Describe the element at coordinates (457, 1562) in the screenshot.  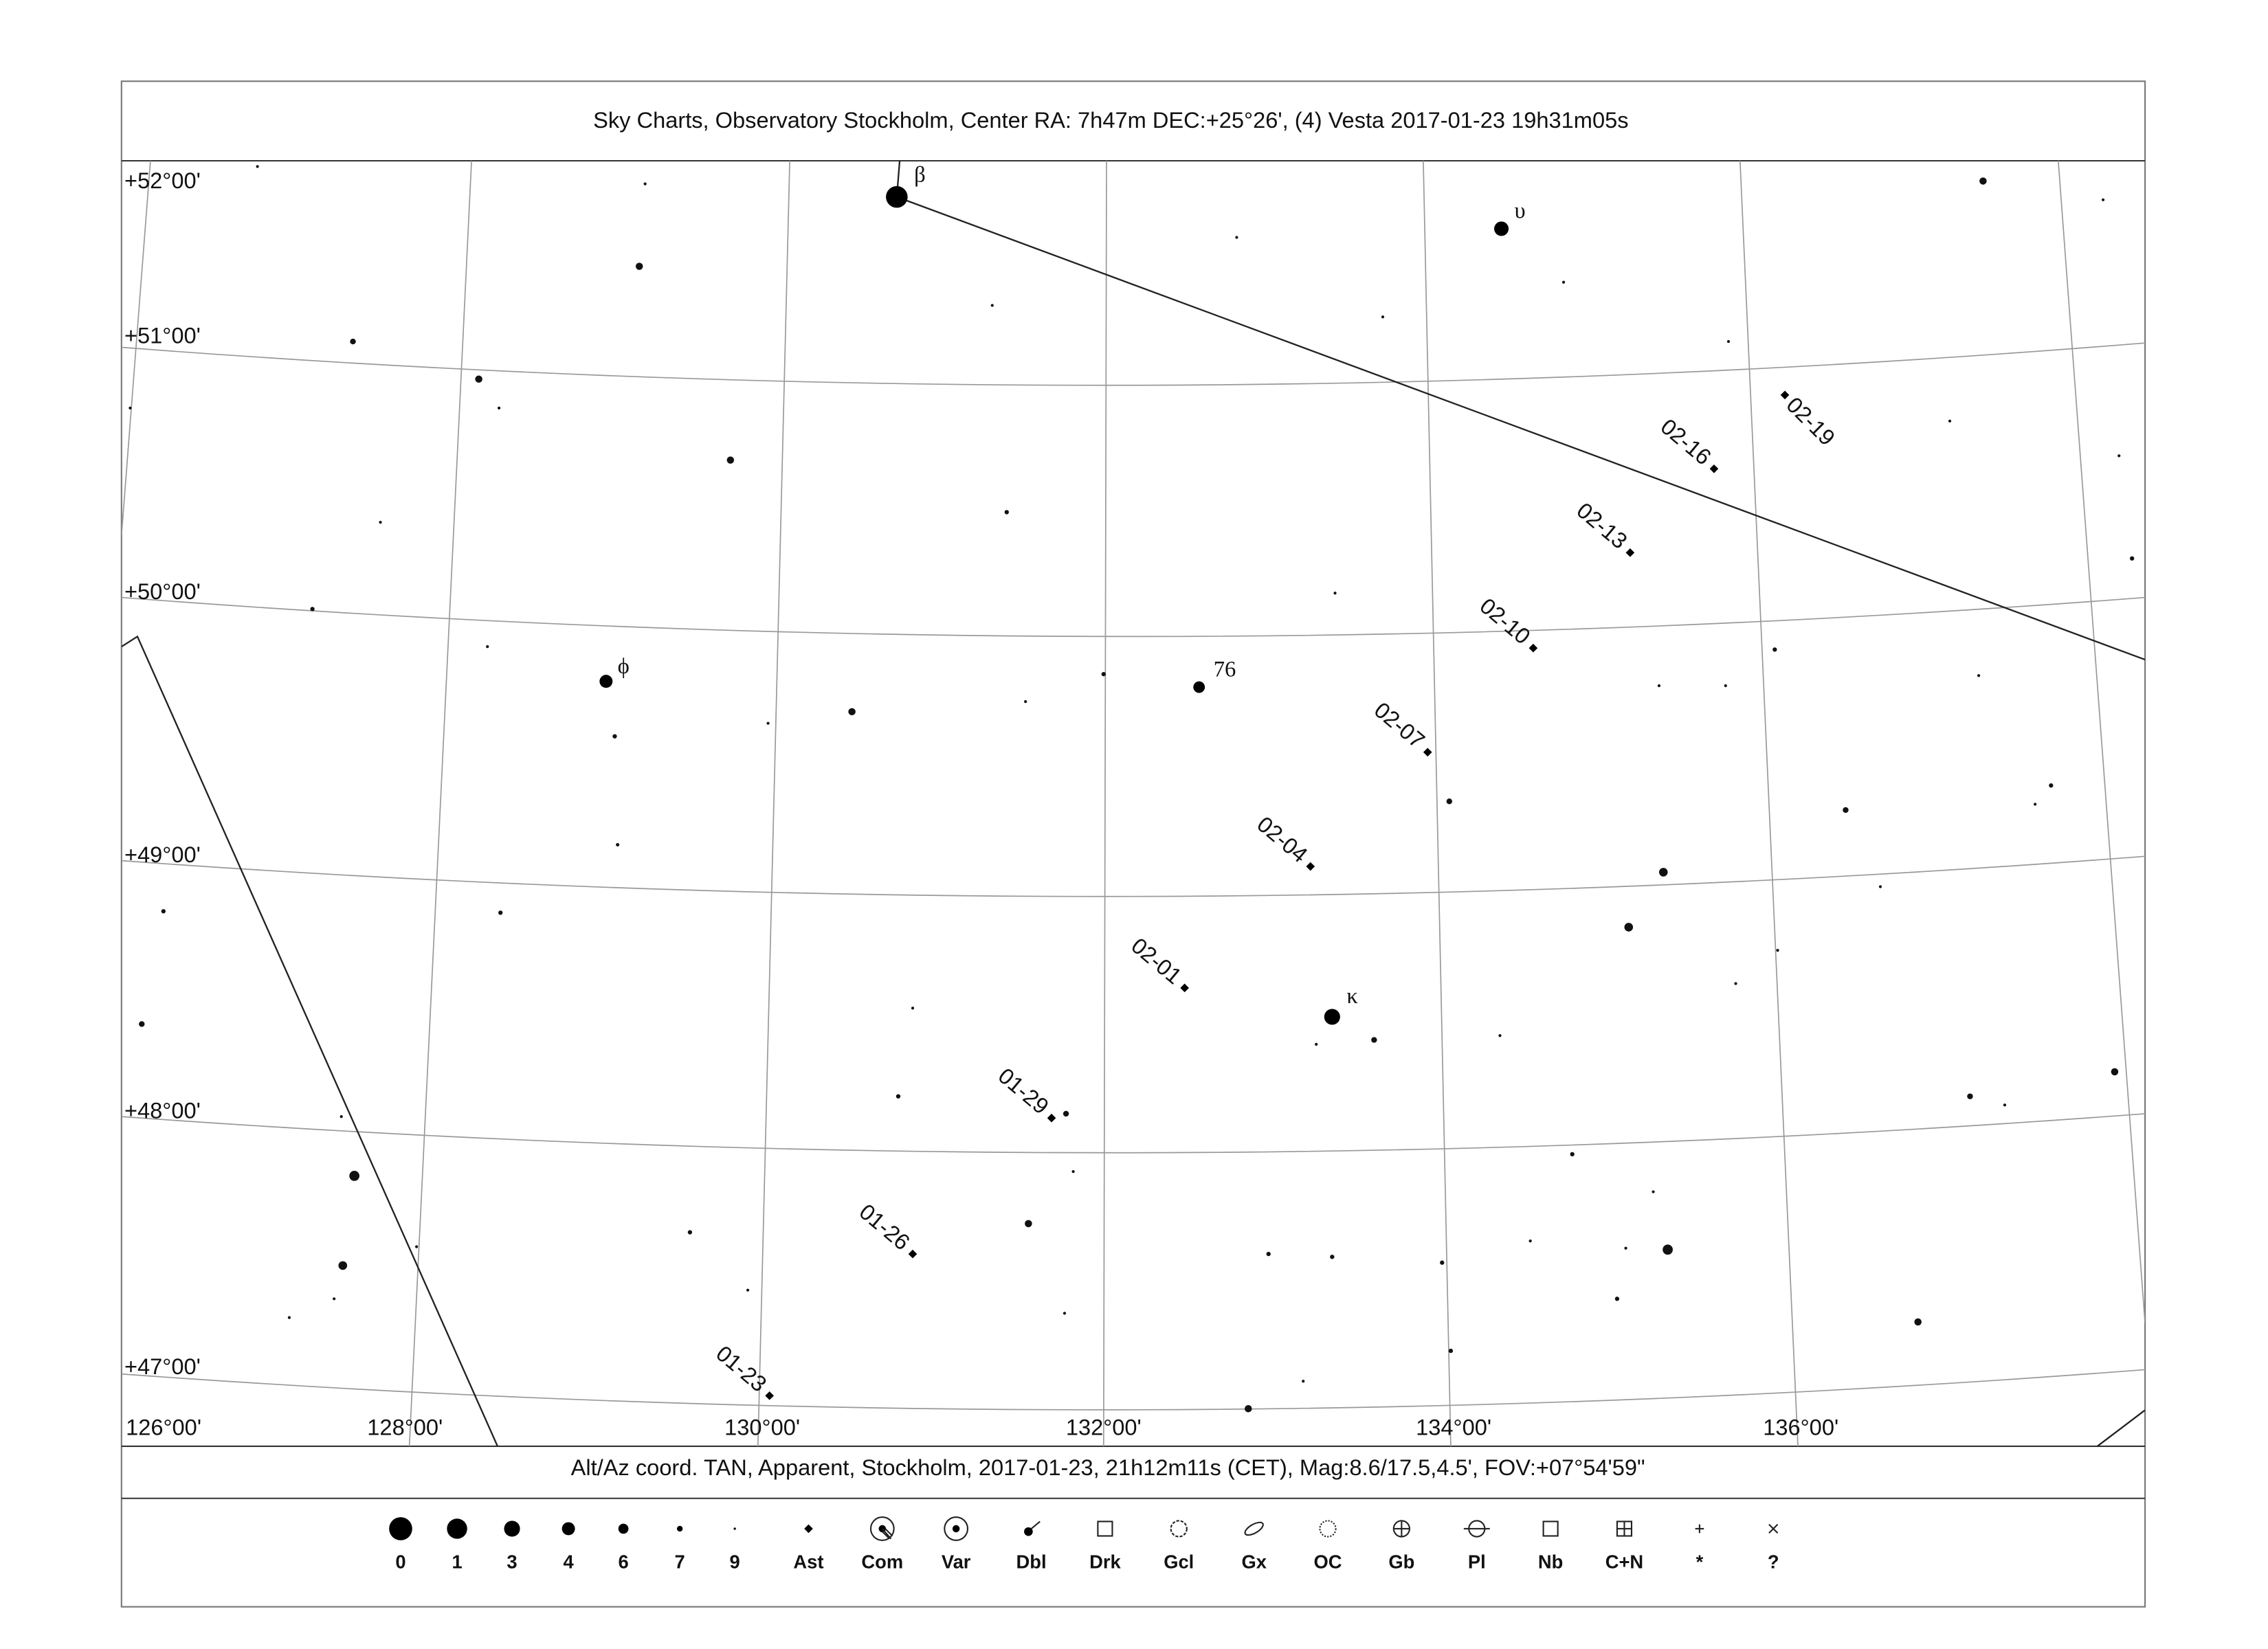
I see `legend-label: 1` at that location.